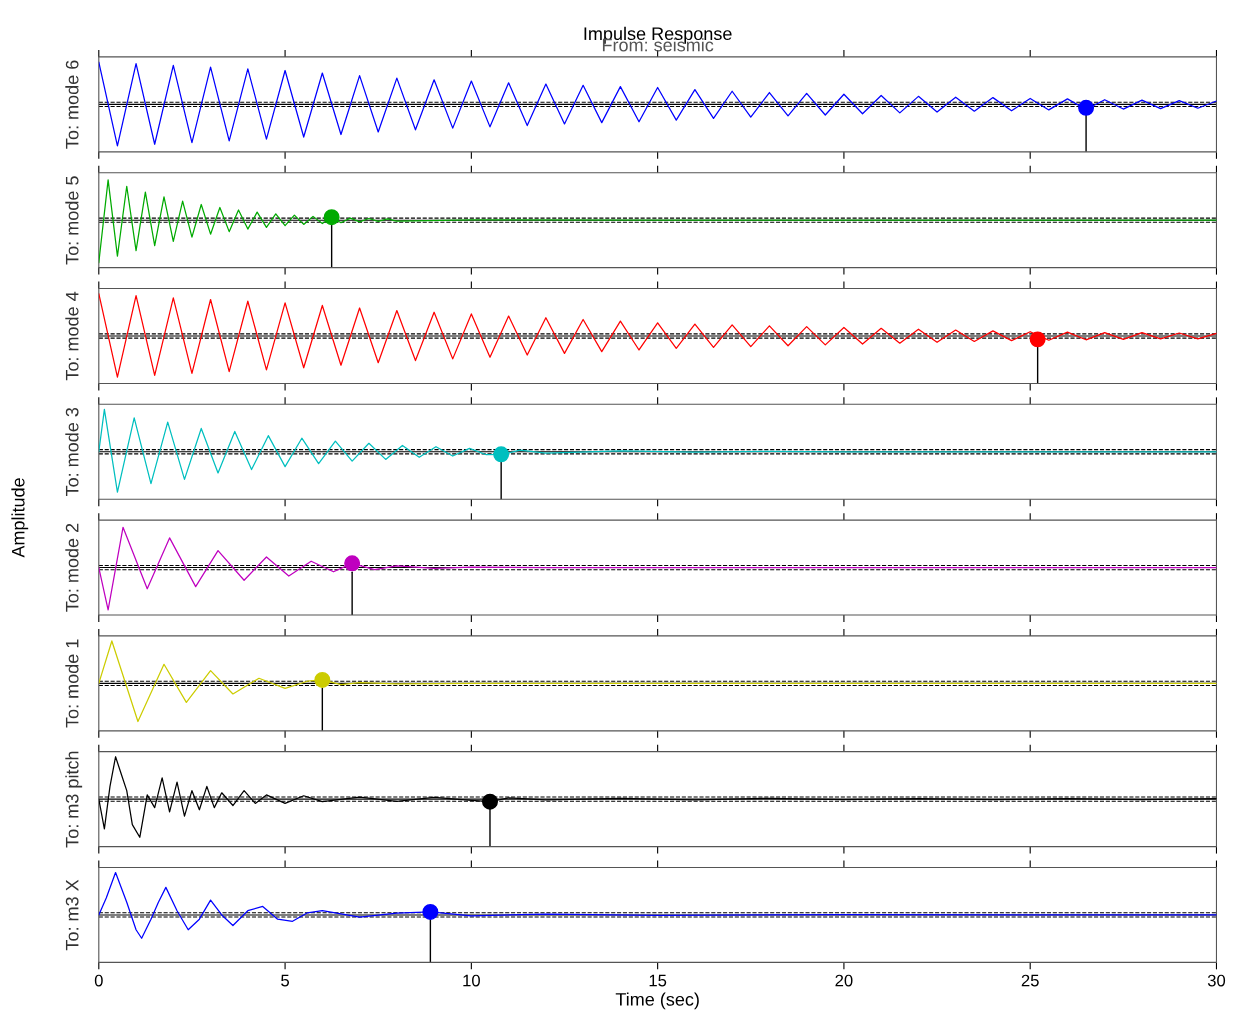 The height and width of the screenshot is (1035, 1235). Describe the element at coordinates (20, 518) in the screenshot. I see `text: Amplitude` at that location.